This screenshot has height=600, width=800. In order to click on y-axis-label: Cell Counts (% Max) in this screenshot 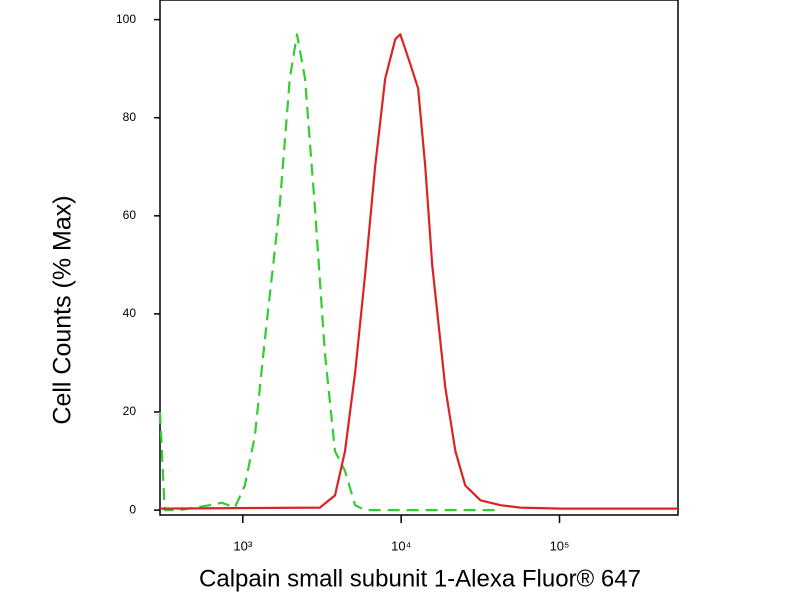, I will do `click(63, 309)`.